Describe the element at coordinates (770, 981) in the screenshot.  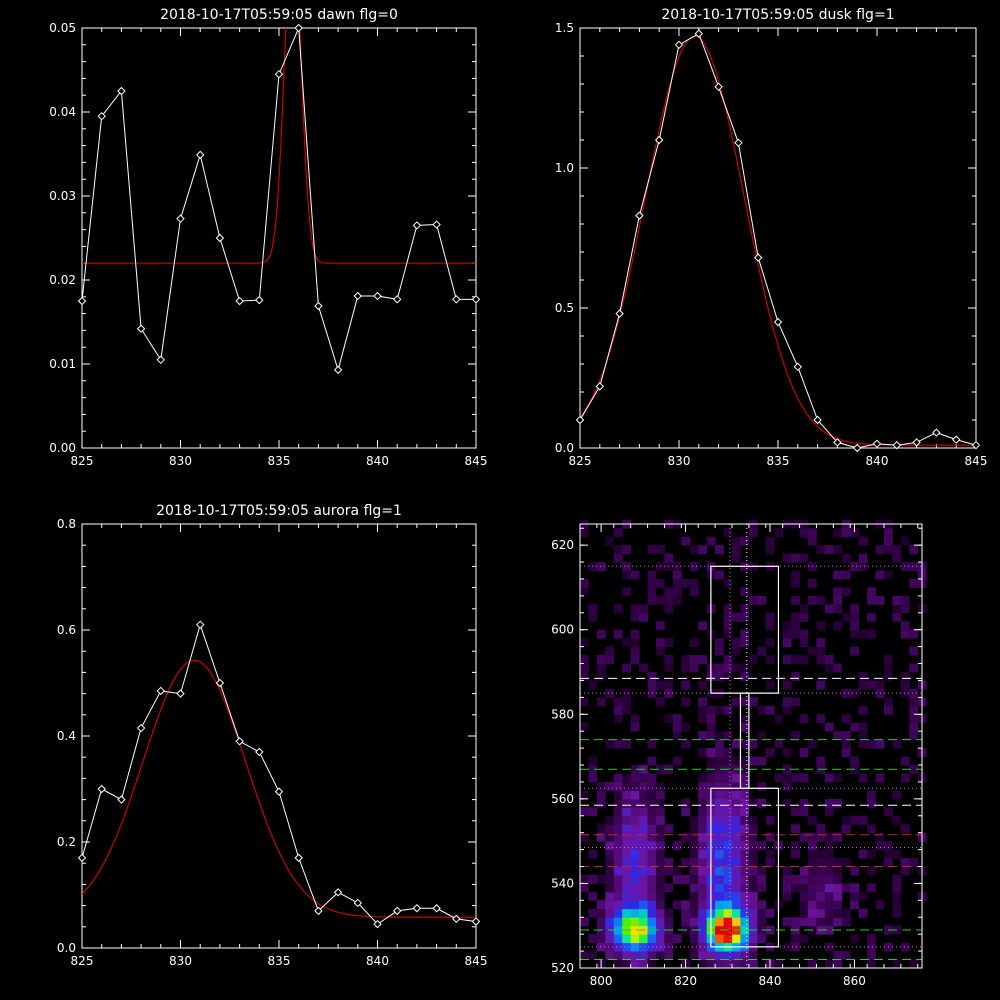
I see `x-tick-label: 840` at that location.